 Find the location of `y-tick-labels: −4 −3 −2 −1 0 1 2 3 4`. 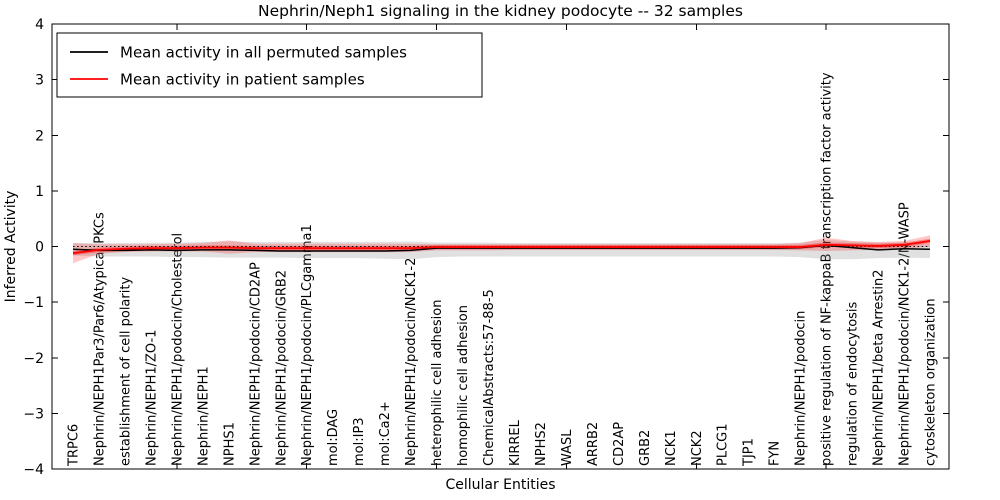

y-tick-labels: −4 −3 −2 −1 0 1 2 3 4 is located at coordinates (33, 247).